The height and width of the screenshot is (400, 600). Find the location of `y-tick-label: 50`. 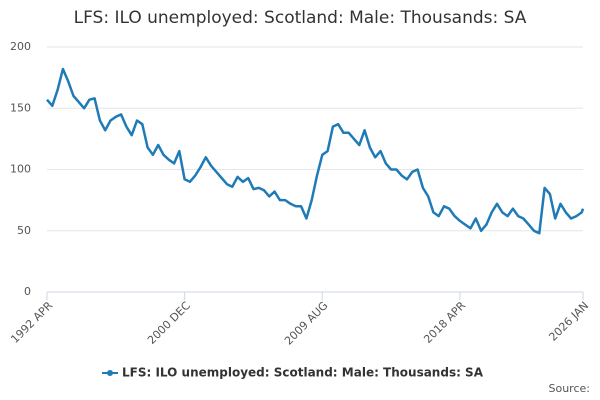

y-tick-label: 50 is located at coordinates (24, 230).